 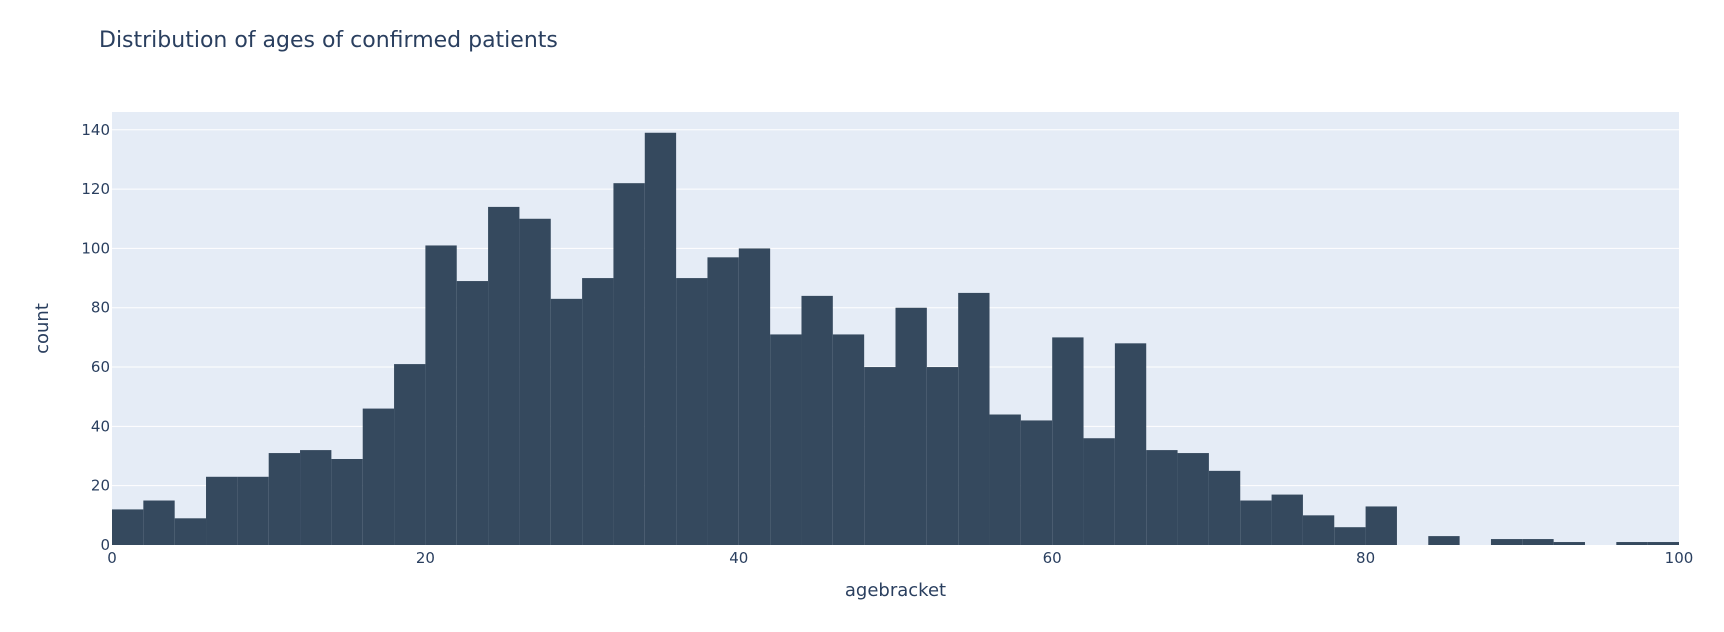 What do you see at coordinates (95, 337) in the screenshot?
I see `y-tick-labels: 0 20 40 60 80 100 120 140` at bounding box center [95, 337].